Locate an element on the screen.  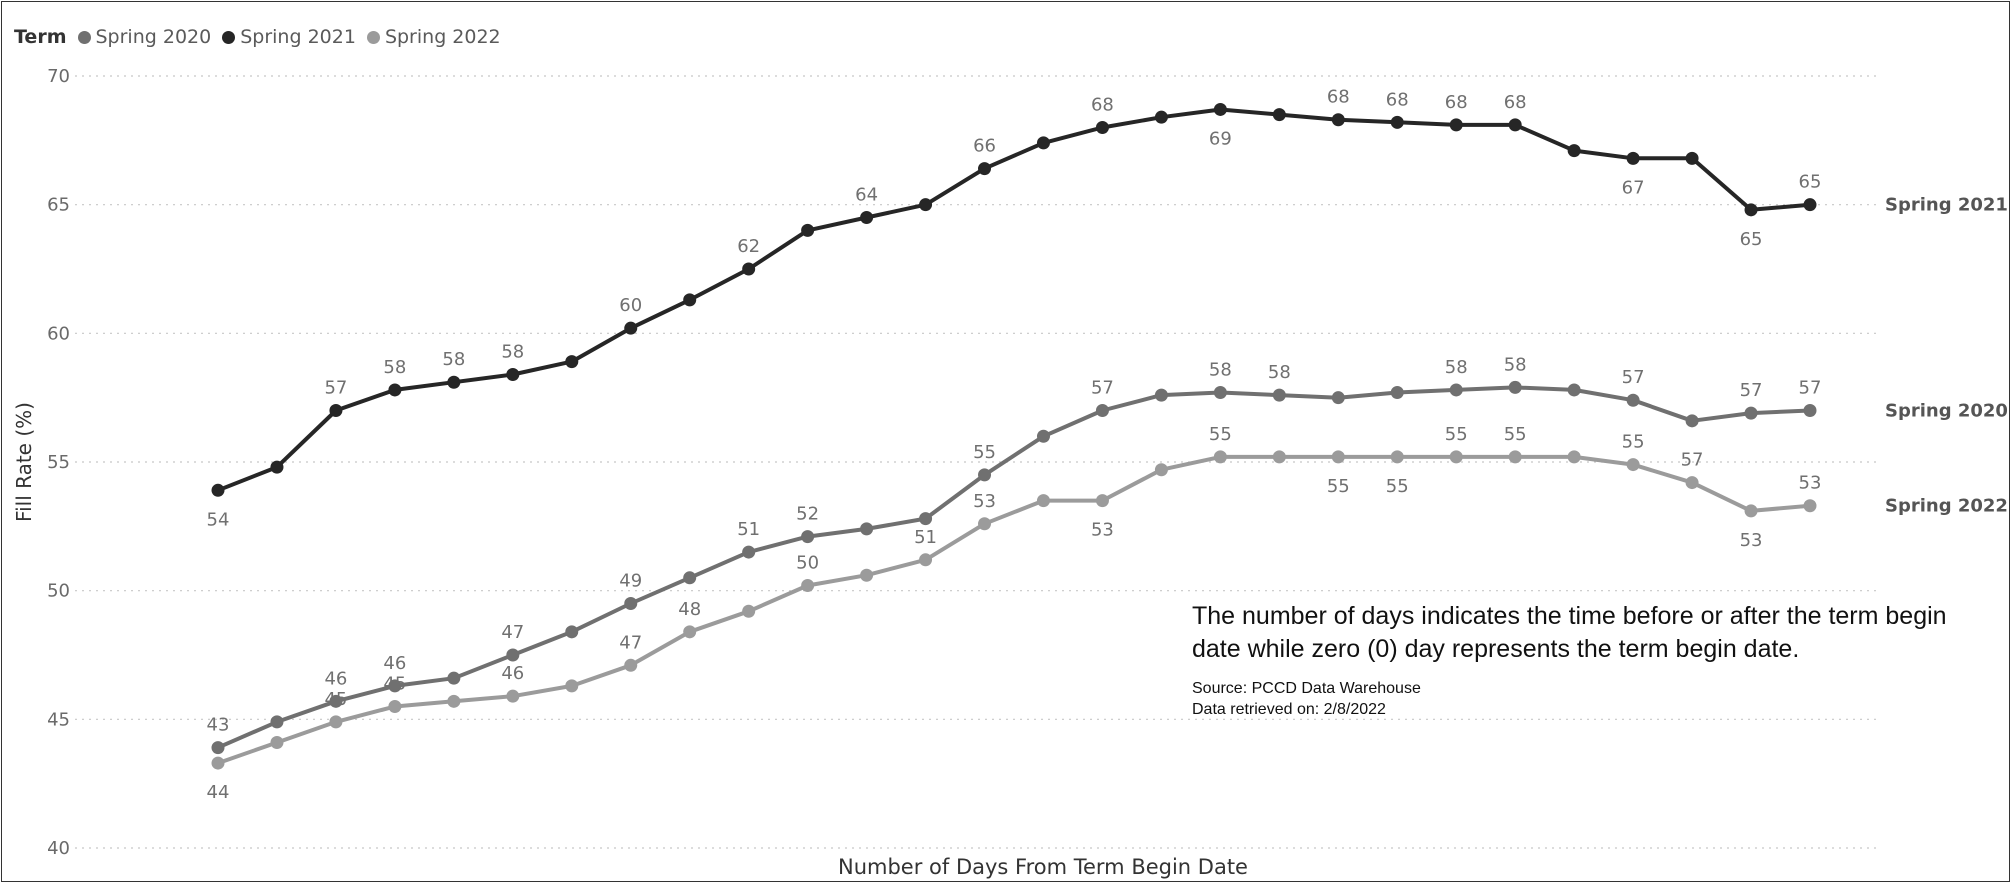
data-label: 45 is located at coordinates (394, 683).